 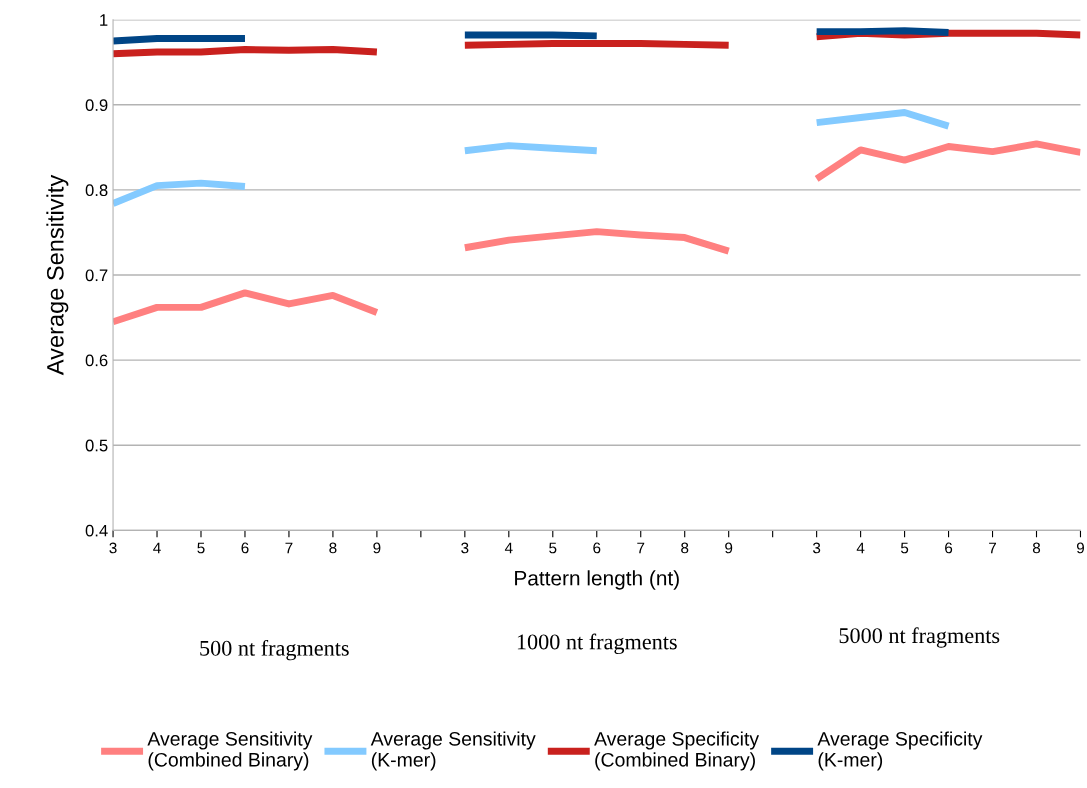 What do you see at coordinates (900, 751) in the screenshot?
I see `legend-label: Average Specificity (K-mer)` at bounding box center [900, 751].